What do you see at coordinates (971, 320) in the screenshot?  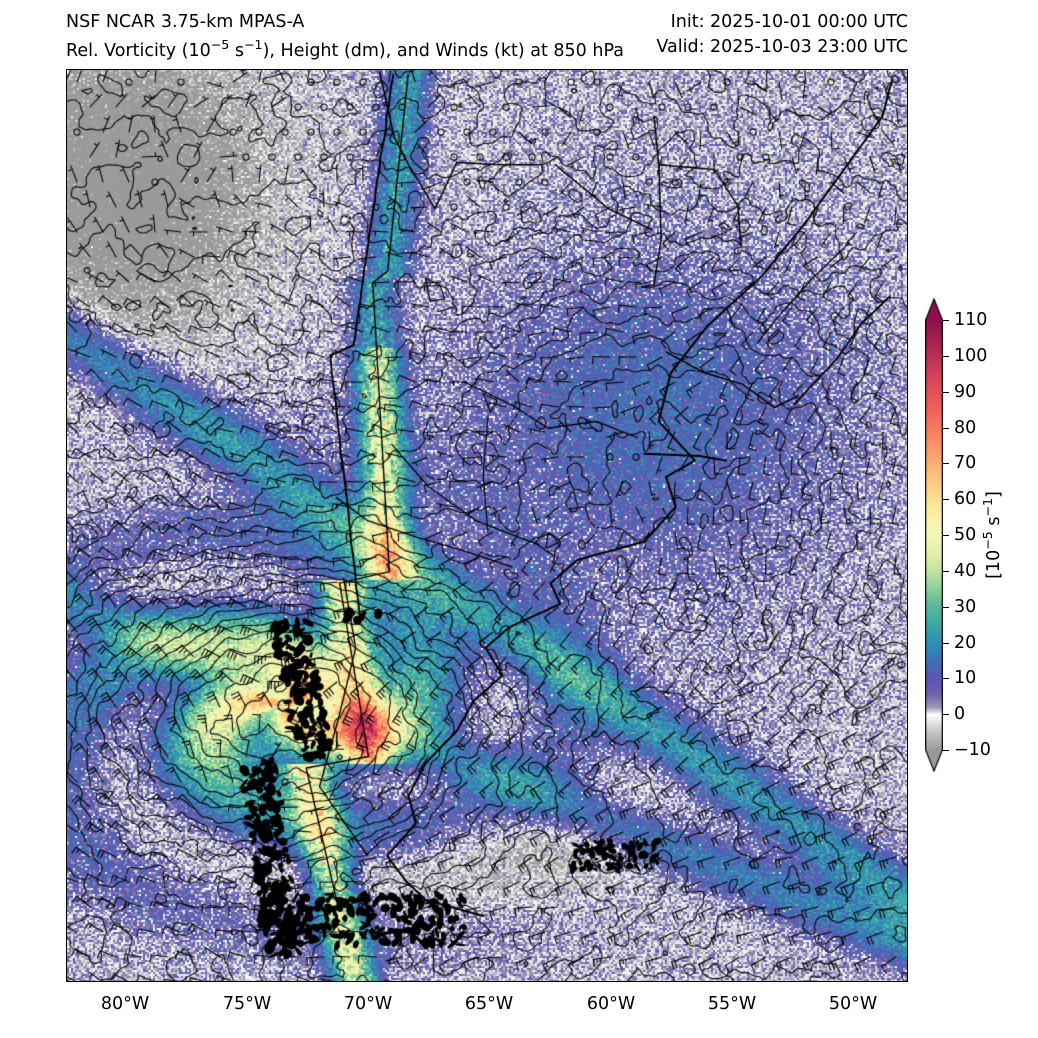 I see `colorbar-tick-label: 110` at bounding box center [971, 320].